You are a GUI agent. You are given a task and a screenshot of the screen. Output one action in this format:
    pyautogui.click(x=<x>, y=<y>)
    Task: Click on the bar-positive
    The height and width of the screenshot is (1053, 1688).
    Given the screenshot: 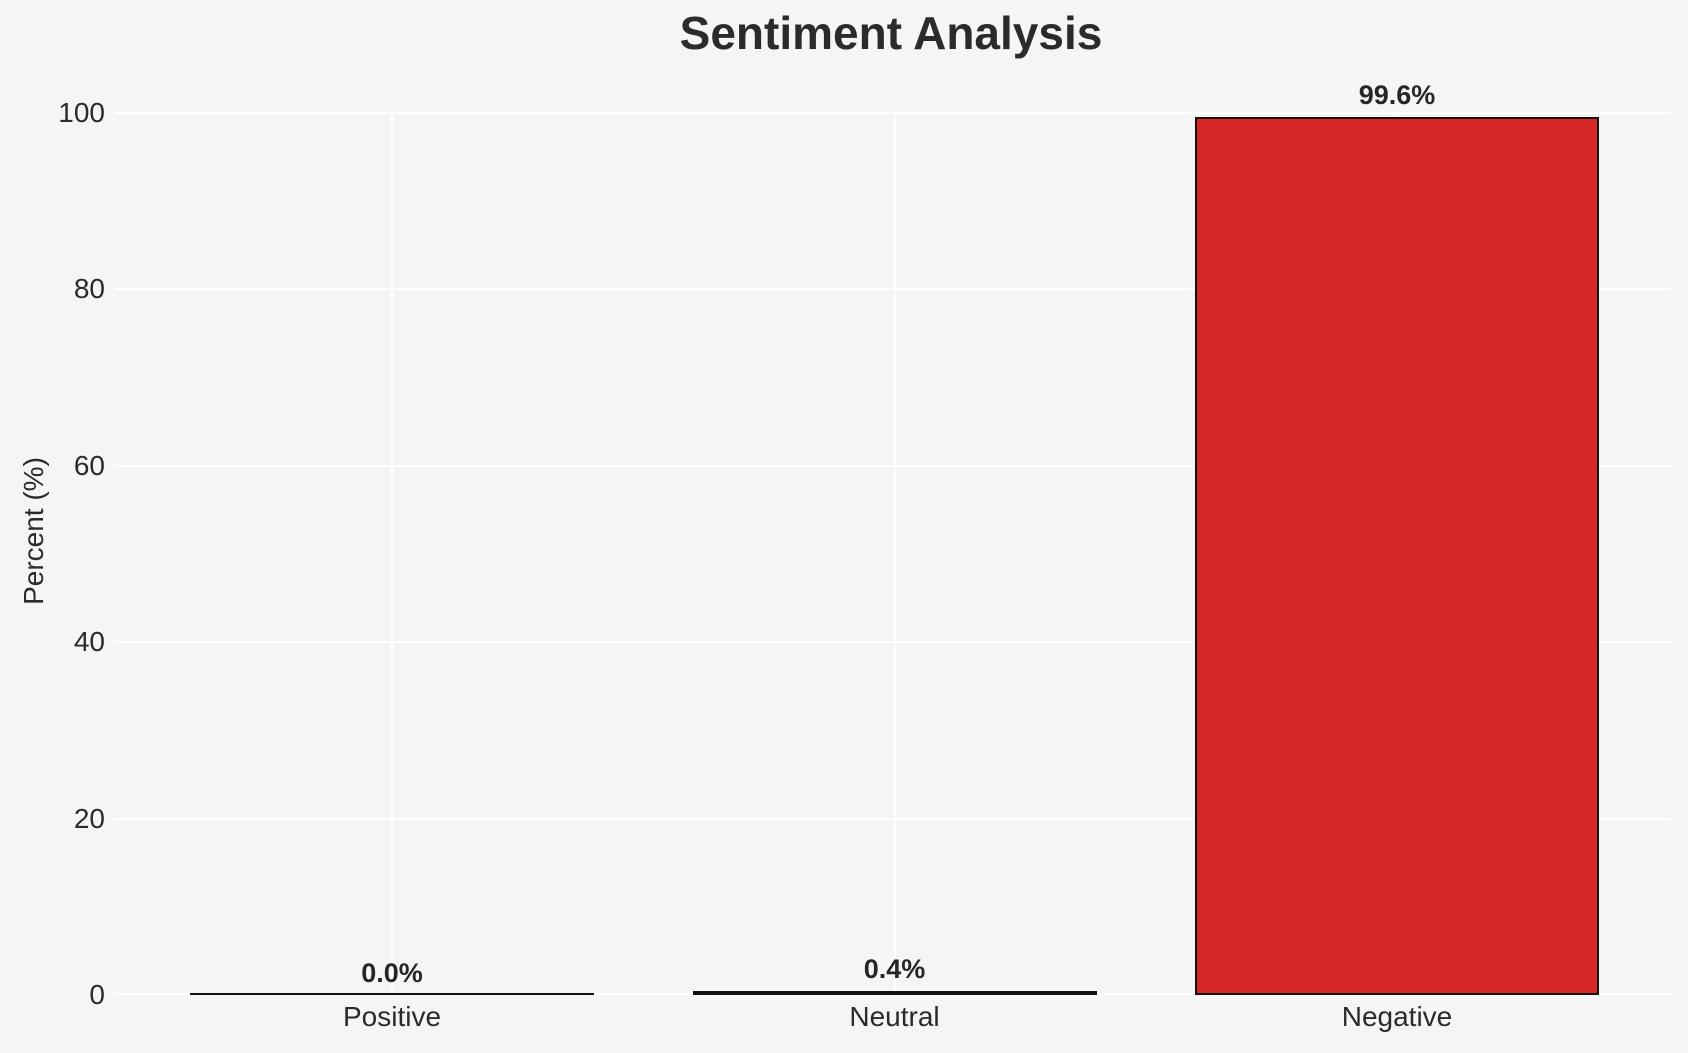 What is the action you would take?
    pyautogui.click(x=392, y=993)
    